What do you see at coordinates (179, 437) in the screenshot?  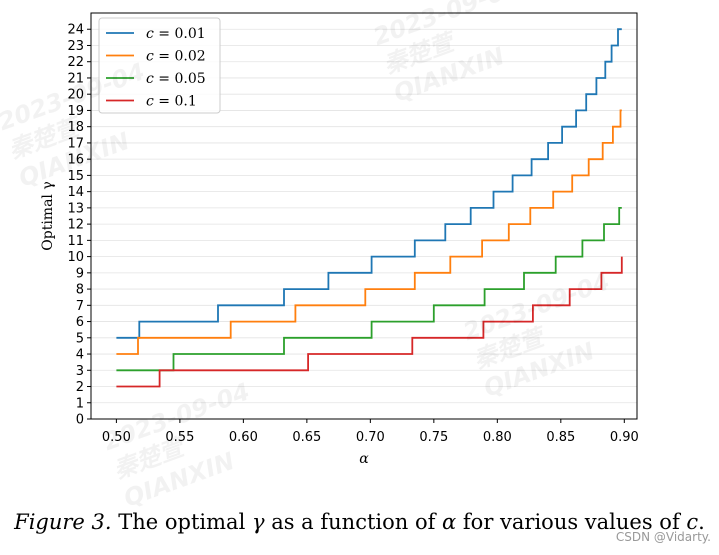 I see `x-tick-label: 0.55` at bounding box center [179, 437].